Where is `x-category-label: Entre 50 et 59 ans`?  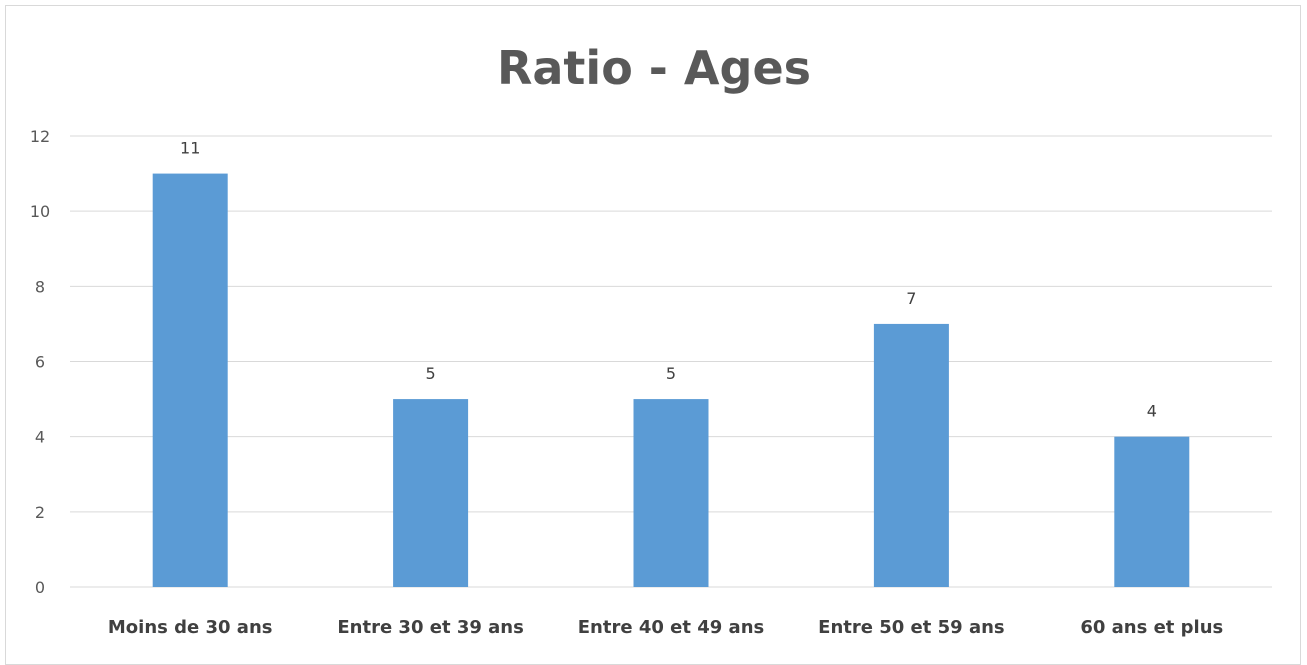 x-category-label: Entre 50 et 59 ans is located at coordinates (911, 627).